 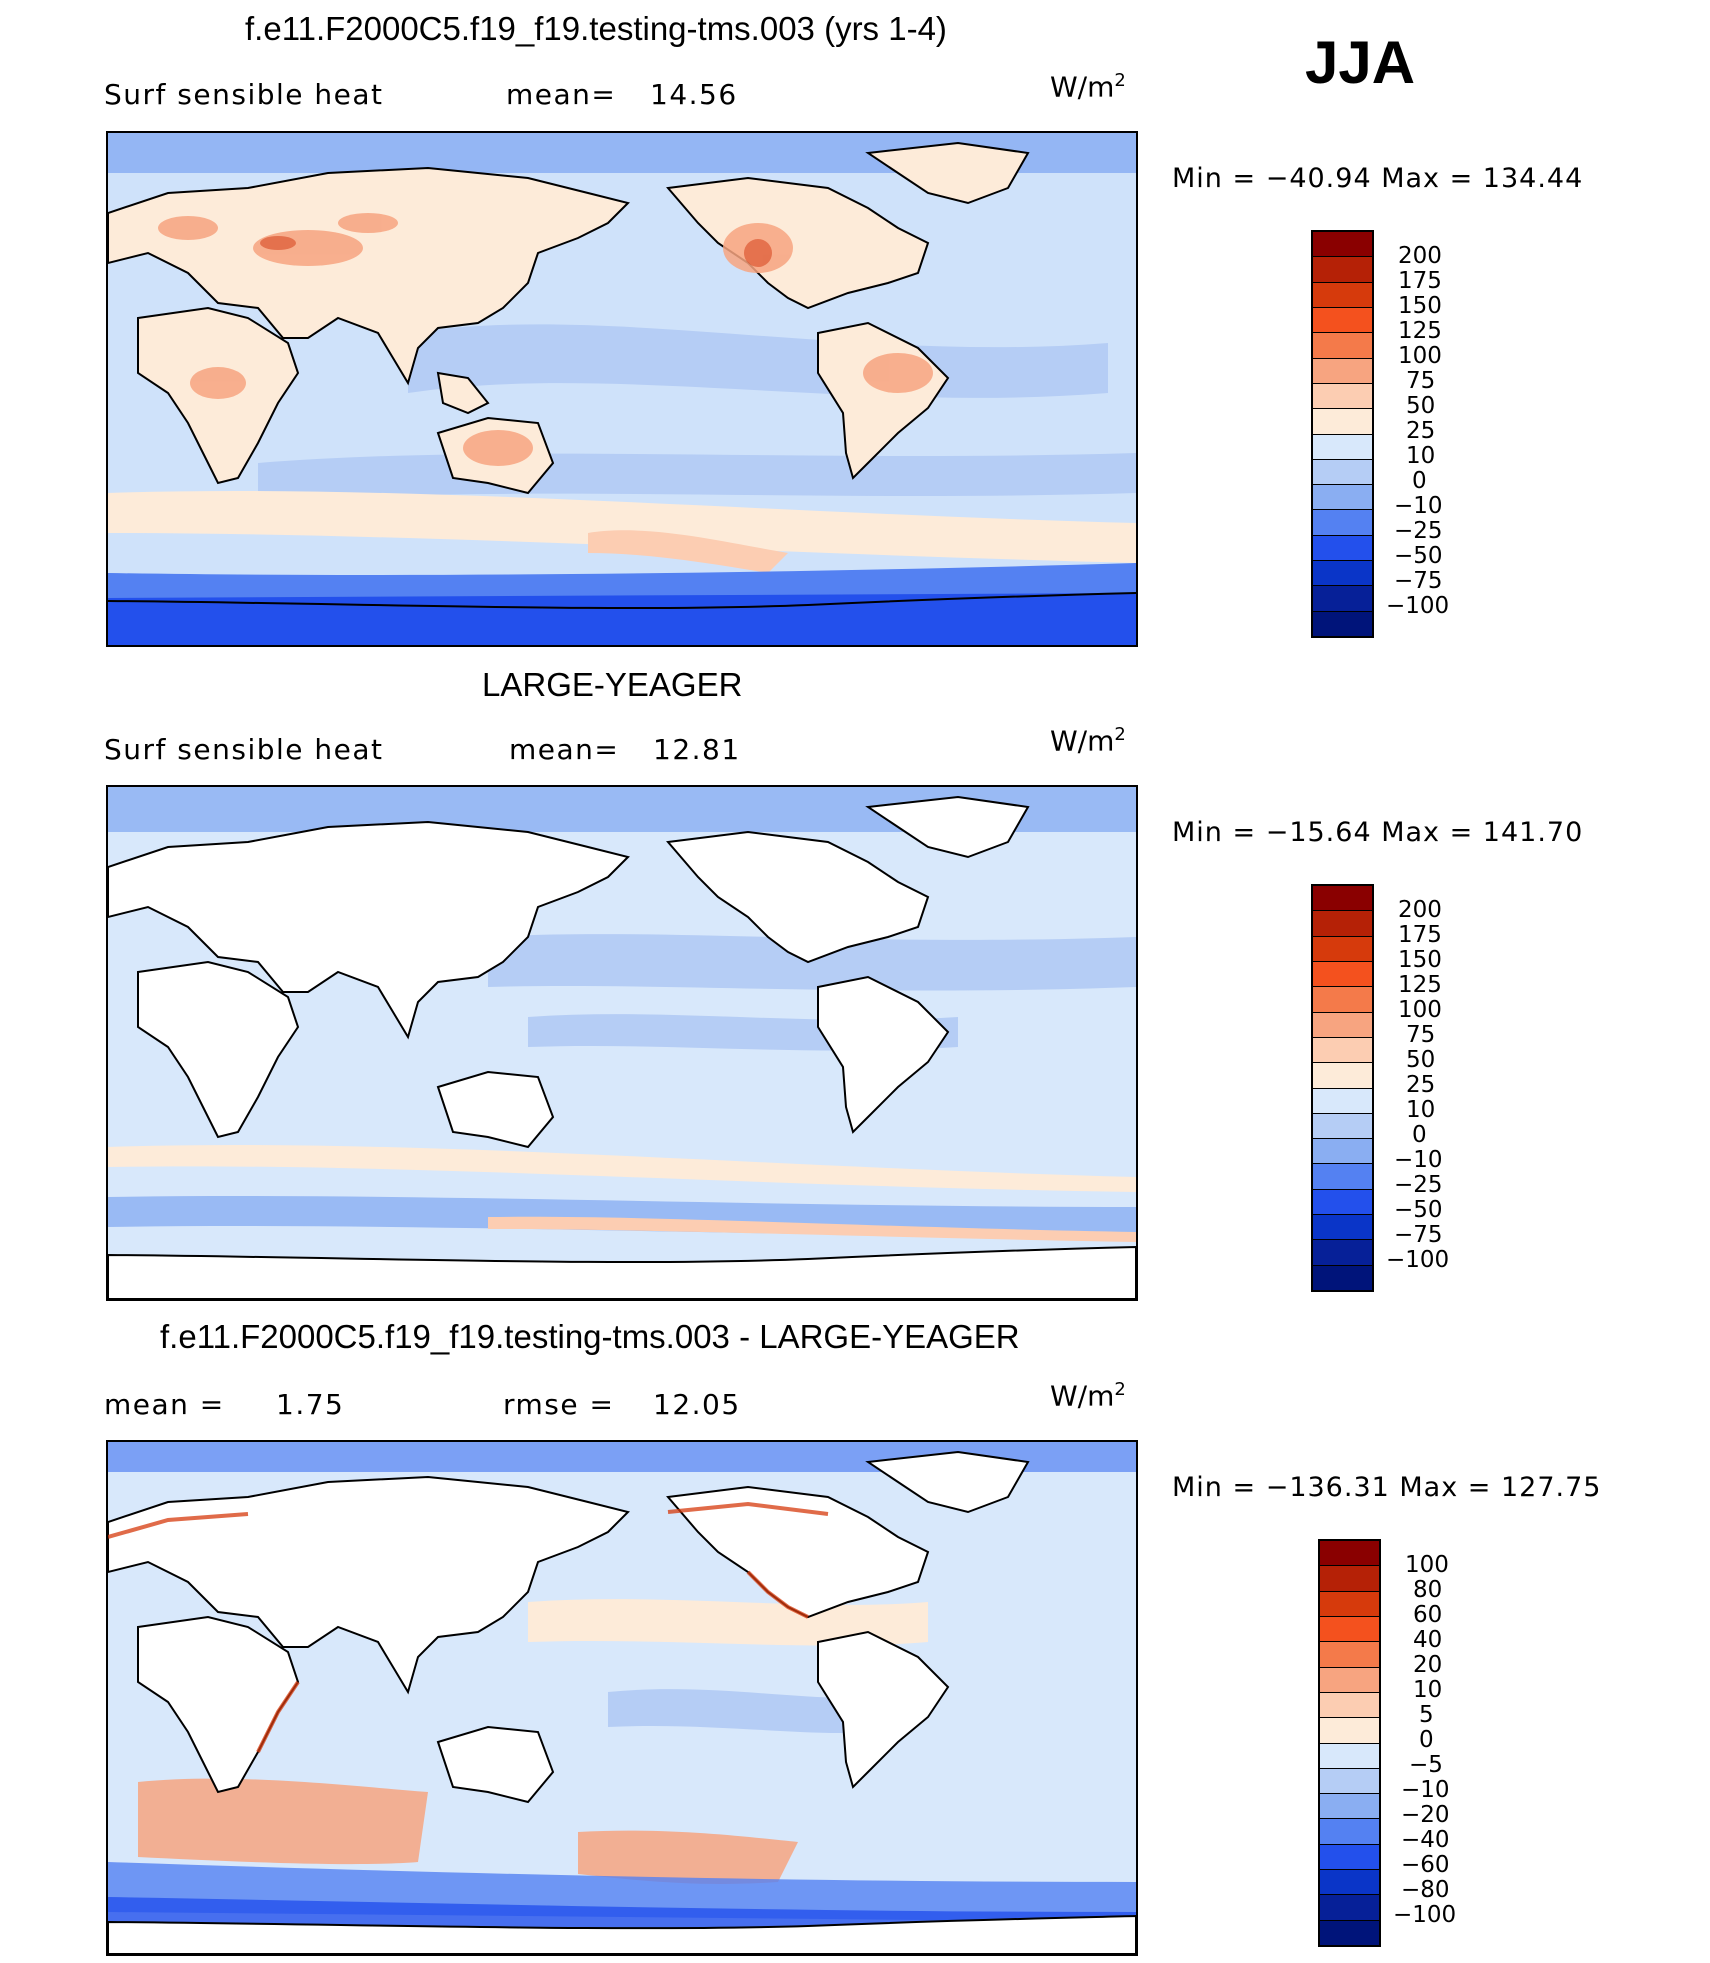 What do you see at coordinates (1088, 741) in the screenshot?
I see `panel2-units: W/m2` at bounding box center [1088, 741].